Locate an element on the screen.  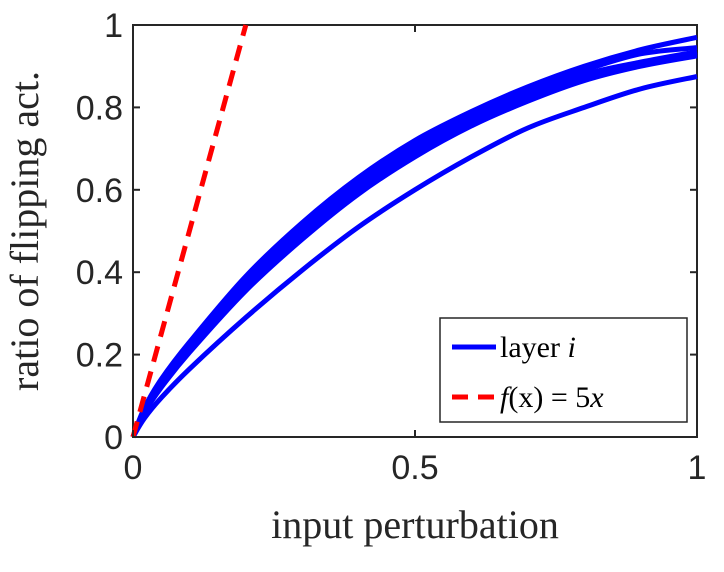
y-tick-label: 0.8 is located at coordinates (99, 108).